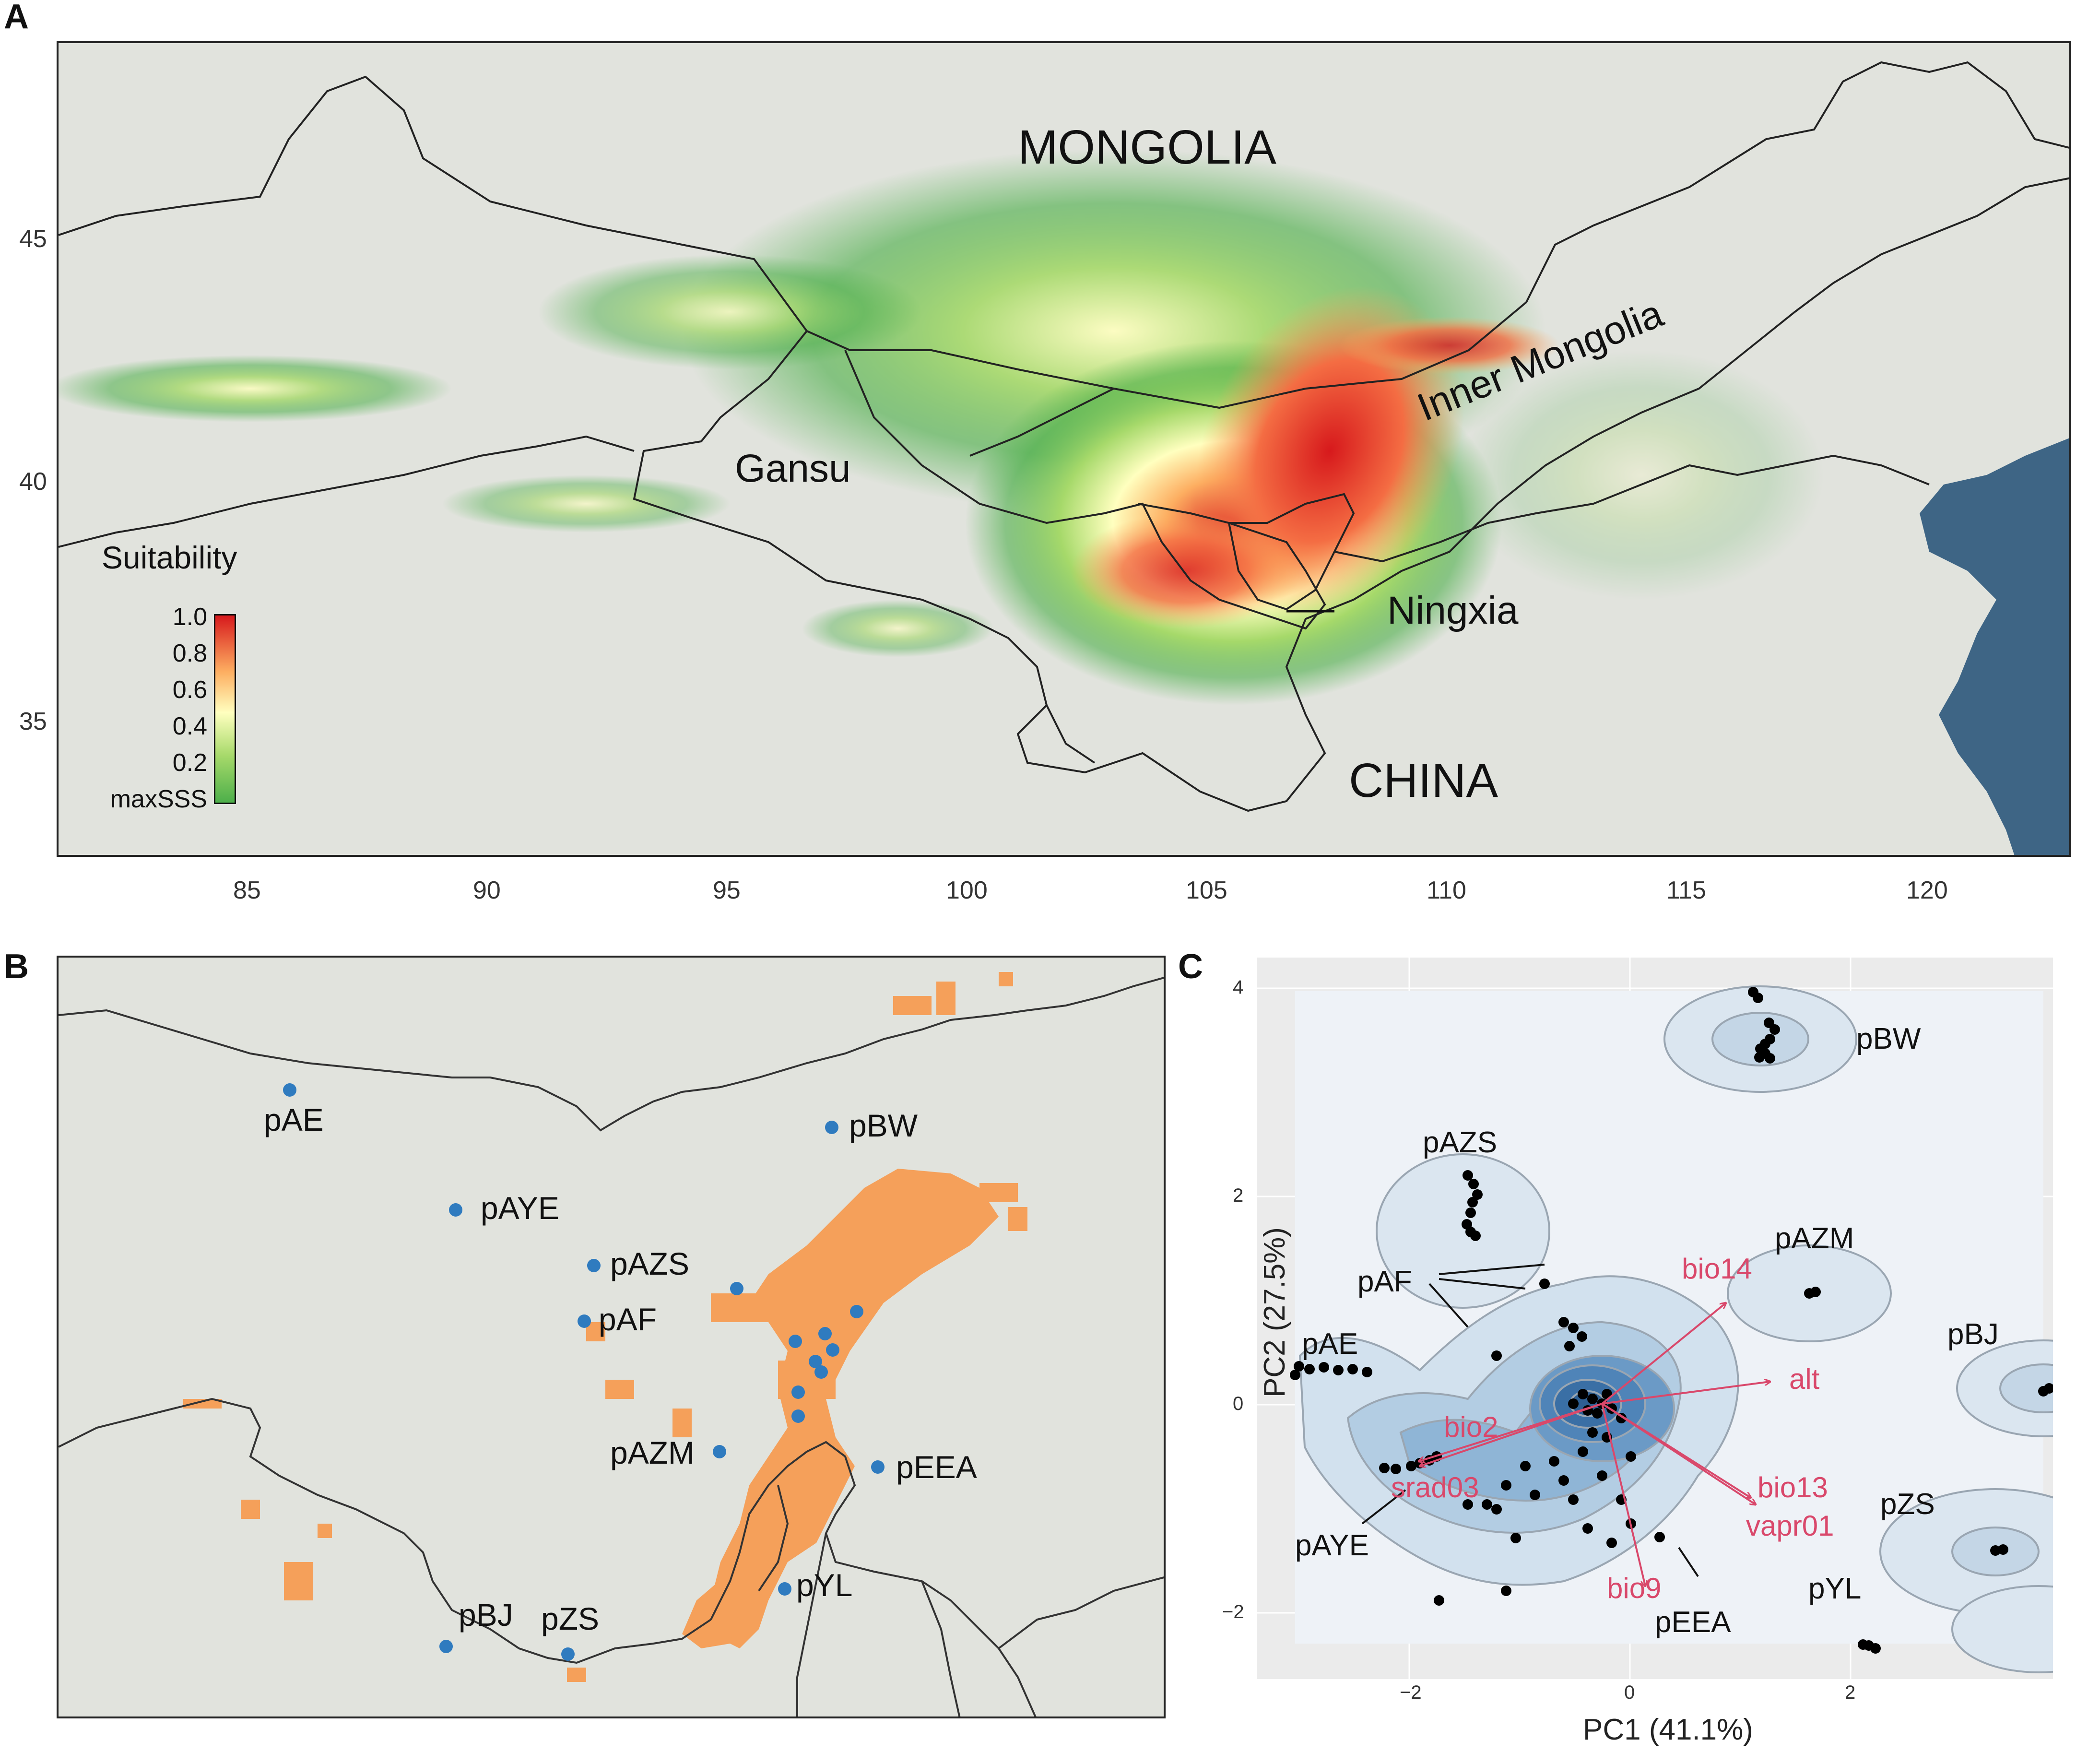 Image resolution: width=2076 pixels, height=1764 pixels. Describe the element at coordinates (1973, 1334) in the screenshot. I see `pca-label-pbj: pBJ` at that location.